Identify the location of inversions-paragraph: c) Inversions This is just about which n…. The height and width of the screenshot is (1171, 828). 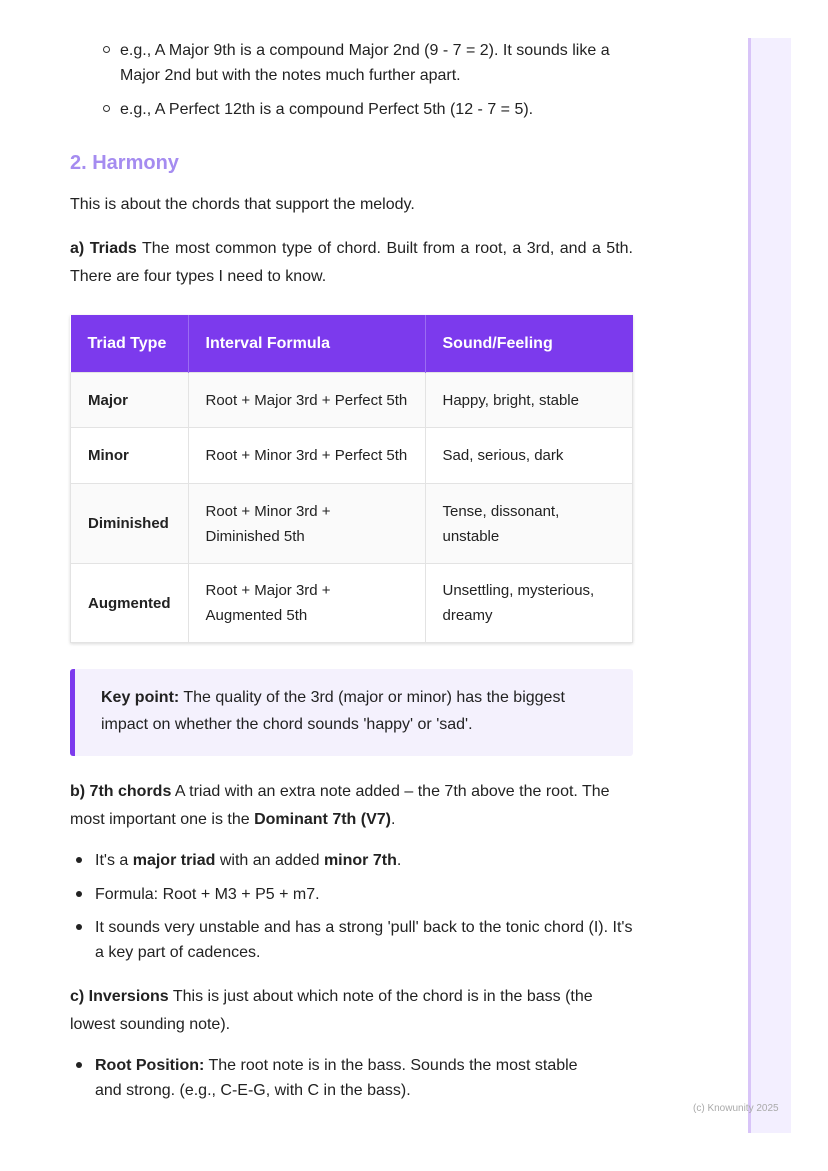
(355, 1011).